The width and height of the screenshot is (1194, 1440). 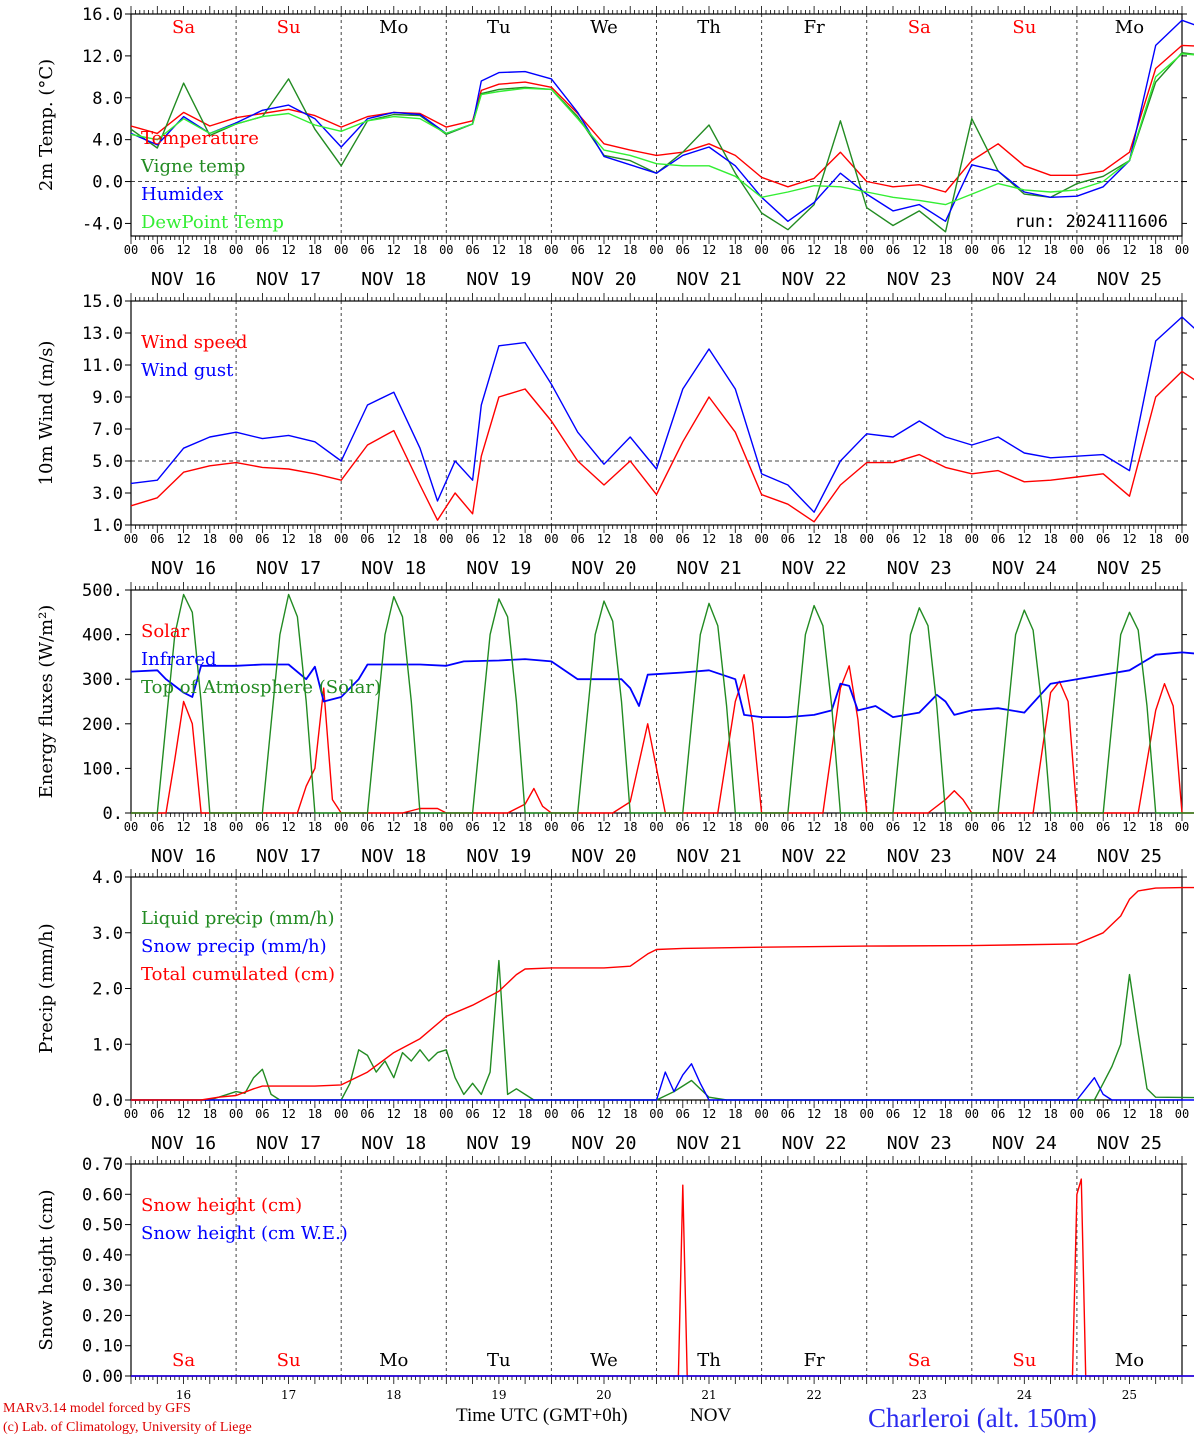 I want to click on y-tick-label: 4.0, so click(x=107, y=141).